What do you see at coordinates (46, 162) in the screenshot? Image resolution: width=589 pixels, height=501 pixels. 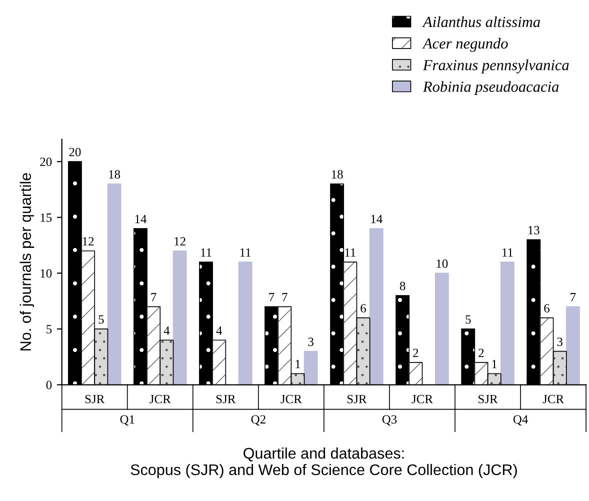 I see `y-tick-label: 20` at bounding box center [46, 162].